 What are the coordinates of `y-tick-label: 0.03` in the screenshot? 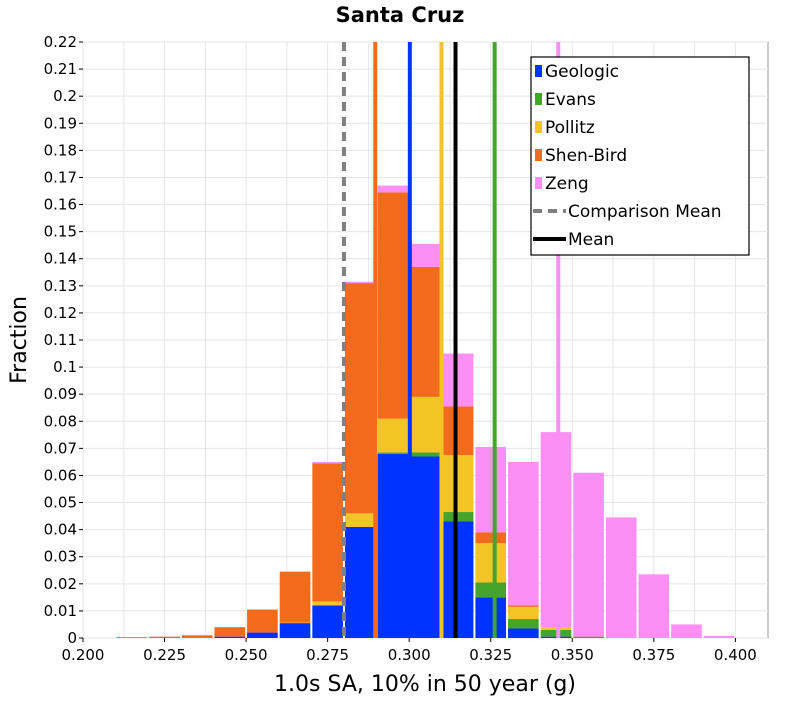 It's located at (60, 557).